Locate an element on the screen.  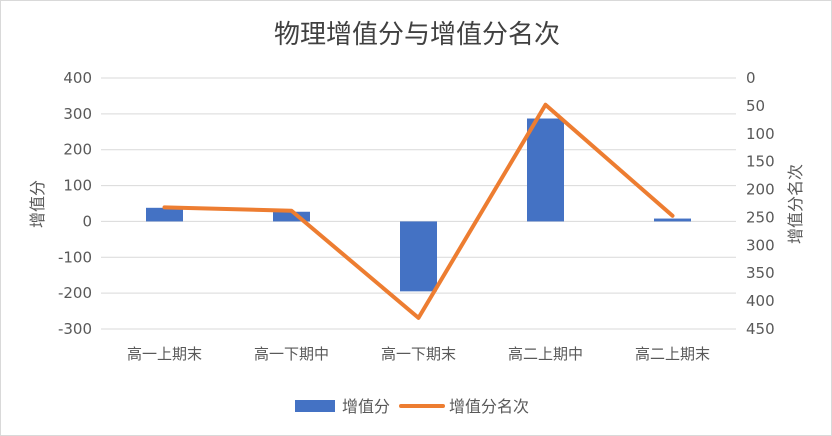
x-tick-label: 高一下期末 is located at coordinates (418, 354).